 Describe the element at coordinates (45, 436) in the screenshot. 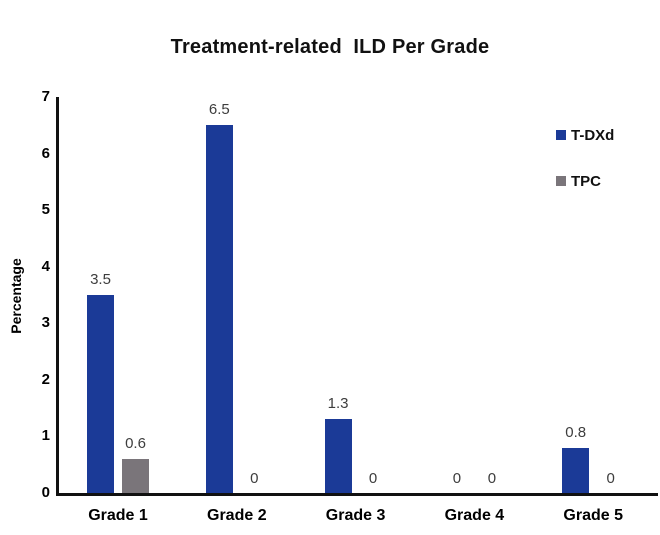

I see `y-tick-label: 1` at that location.